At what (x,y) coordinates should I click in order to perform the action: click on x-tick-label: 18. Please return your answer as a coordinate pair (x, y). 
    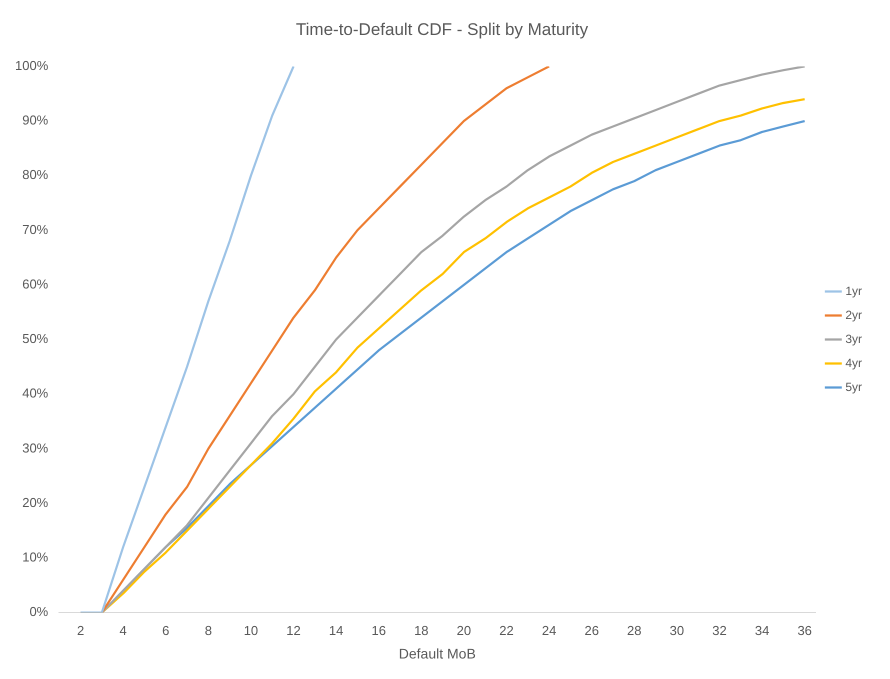
    Looking at the image, I should click on (421, 630).